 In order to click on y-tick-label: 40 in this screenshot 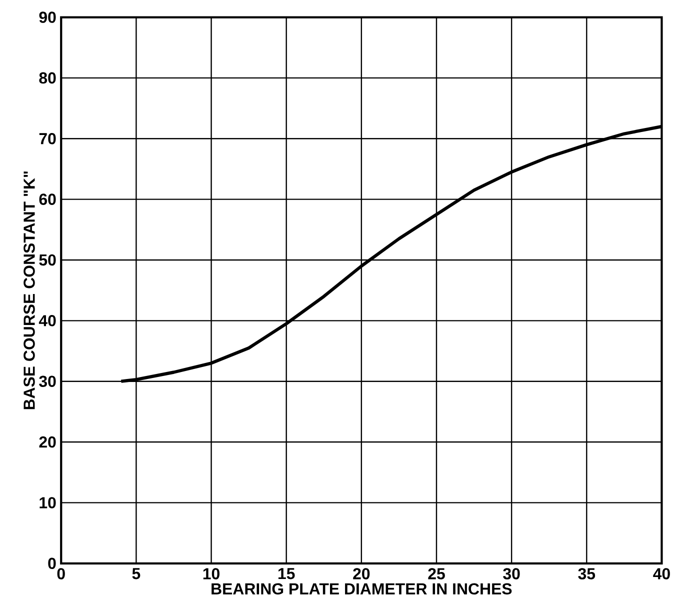, I will do `click(47, 320)`.